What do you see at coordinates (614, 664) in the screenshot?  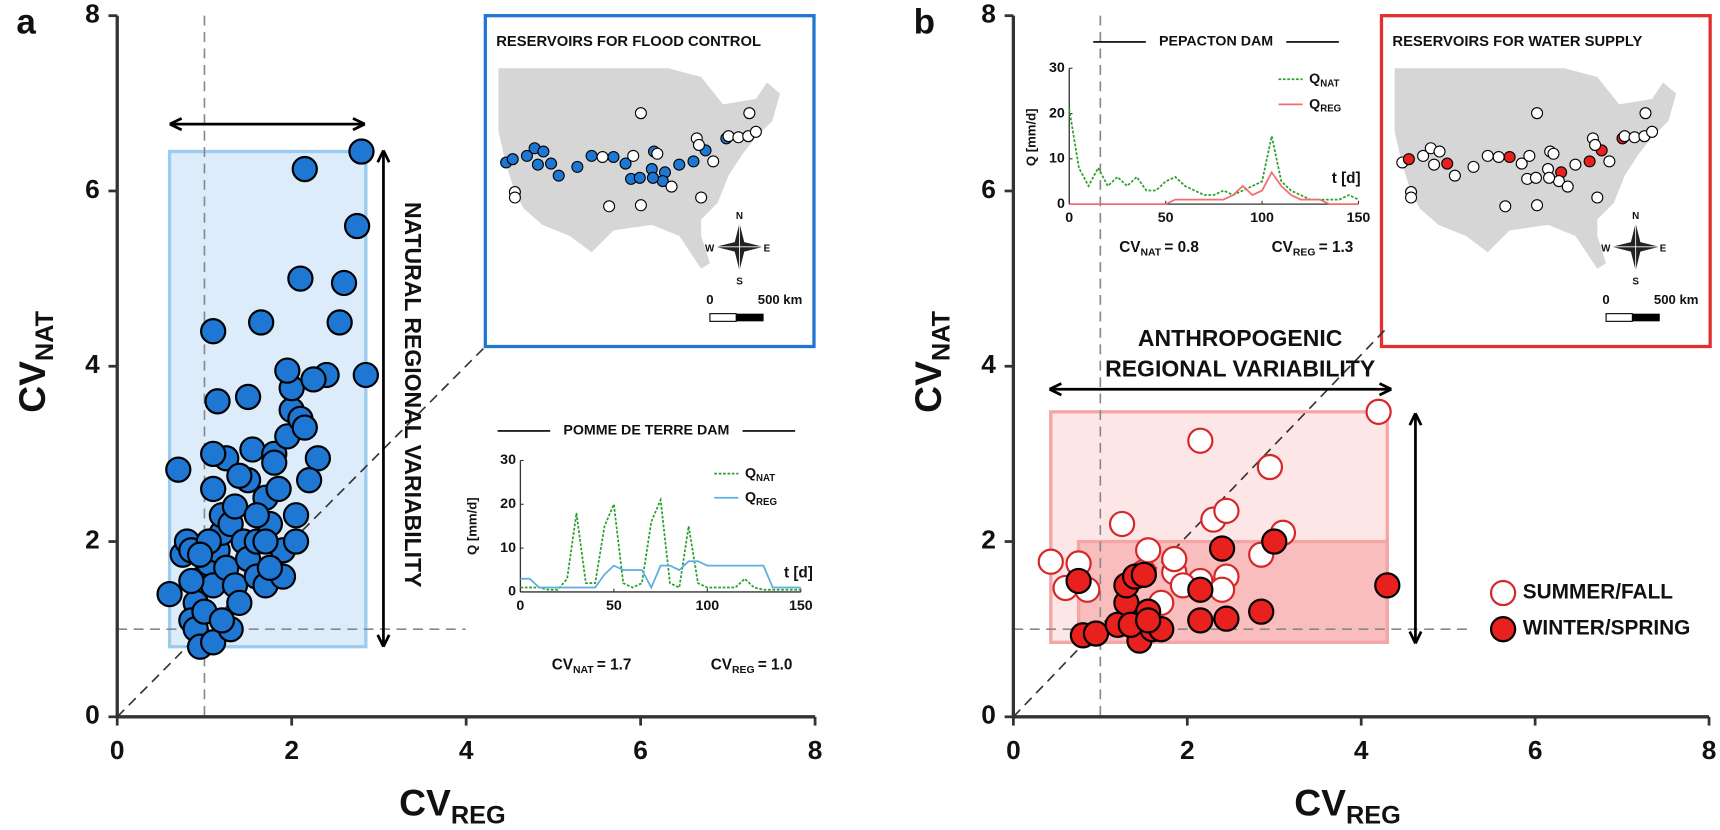 I see `annotation-suffix: = 1.7` at bounding box center [614, 664].